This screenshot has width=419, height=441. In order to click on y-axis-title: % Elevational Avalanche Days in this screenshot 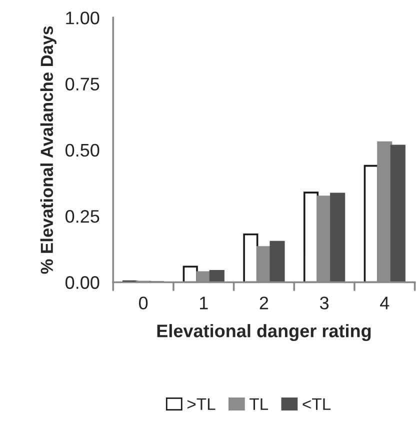, I will do `click(48, 150)`.